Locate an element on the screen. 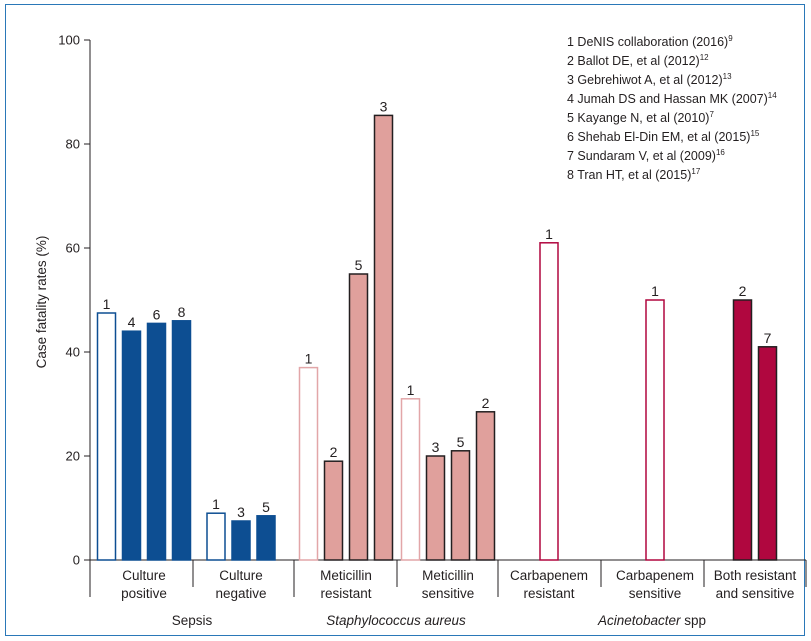 The height and width of the screenshot is (641, 811). legend-entry-text: 1 DeNIS collaboration (2016) is located at coordinates (647, 42).